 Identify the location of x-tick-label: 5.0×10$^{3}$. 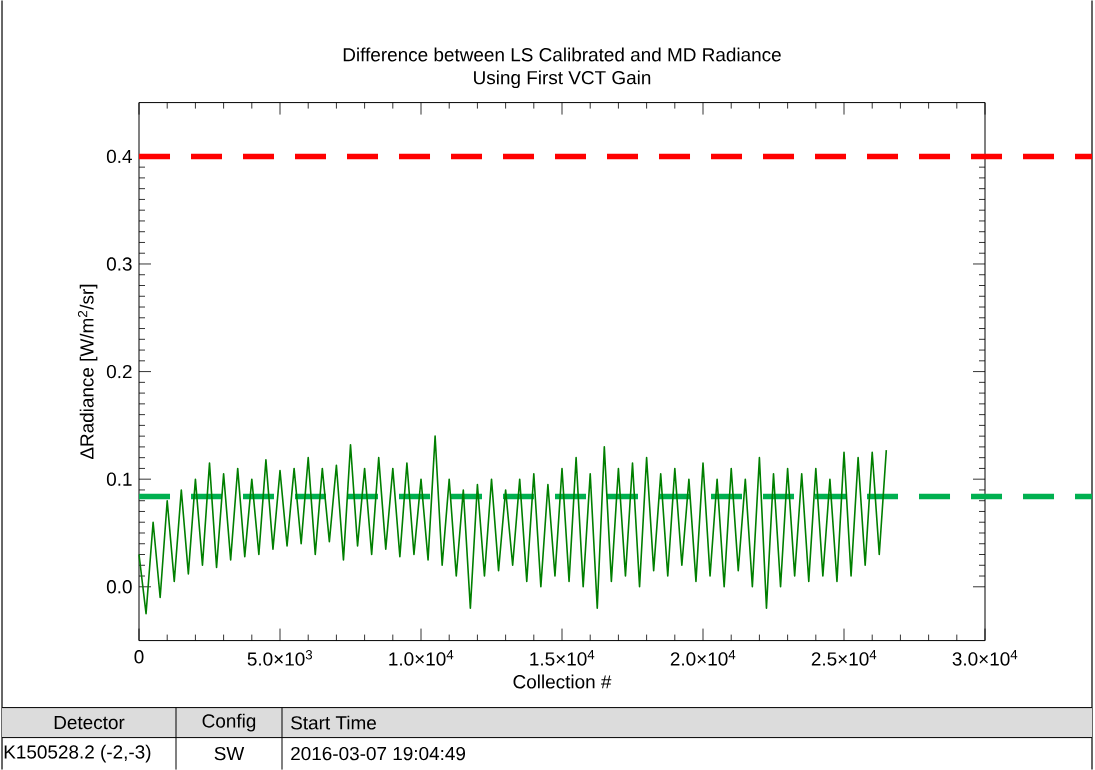
(280, 658).